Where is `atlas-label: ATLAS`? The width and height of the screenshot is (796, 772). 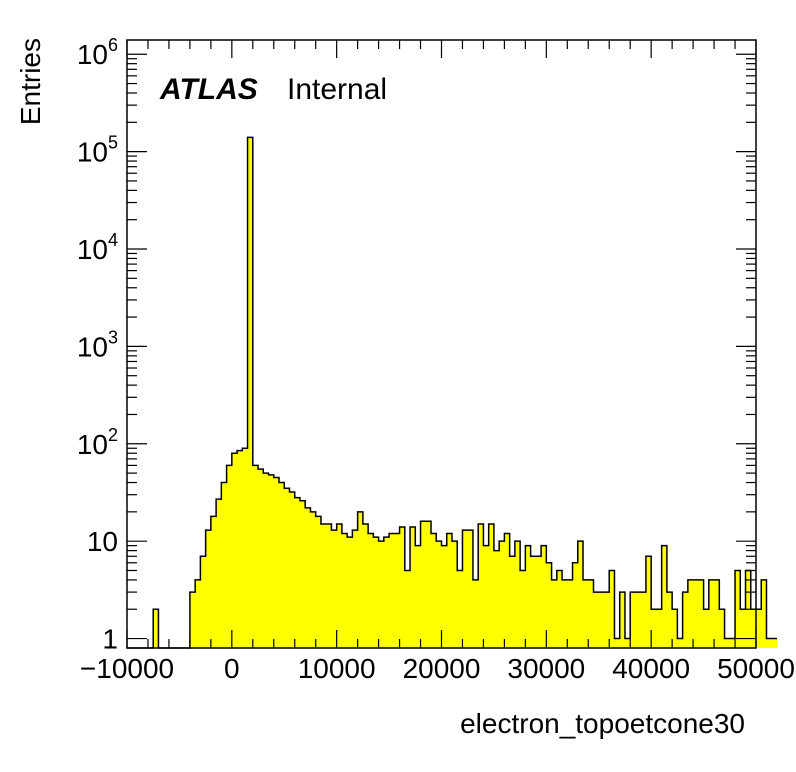
atlas-label: ATLAS is located at coordinates (208, 89).